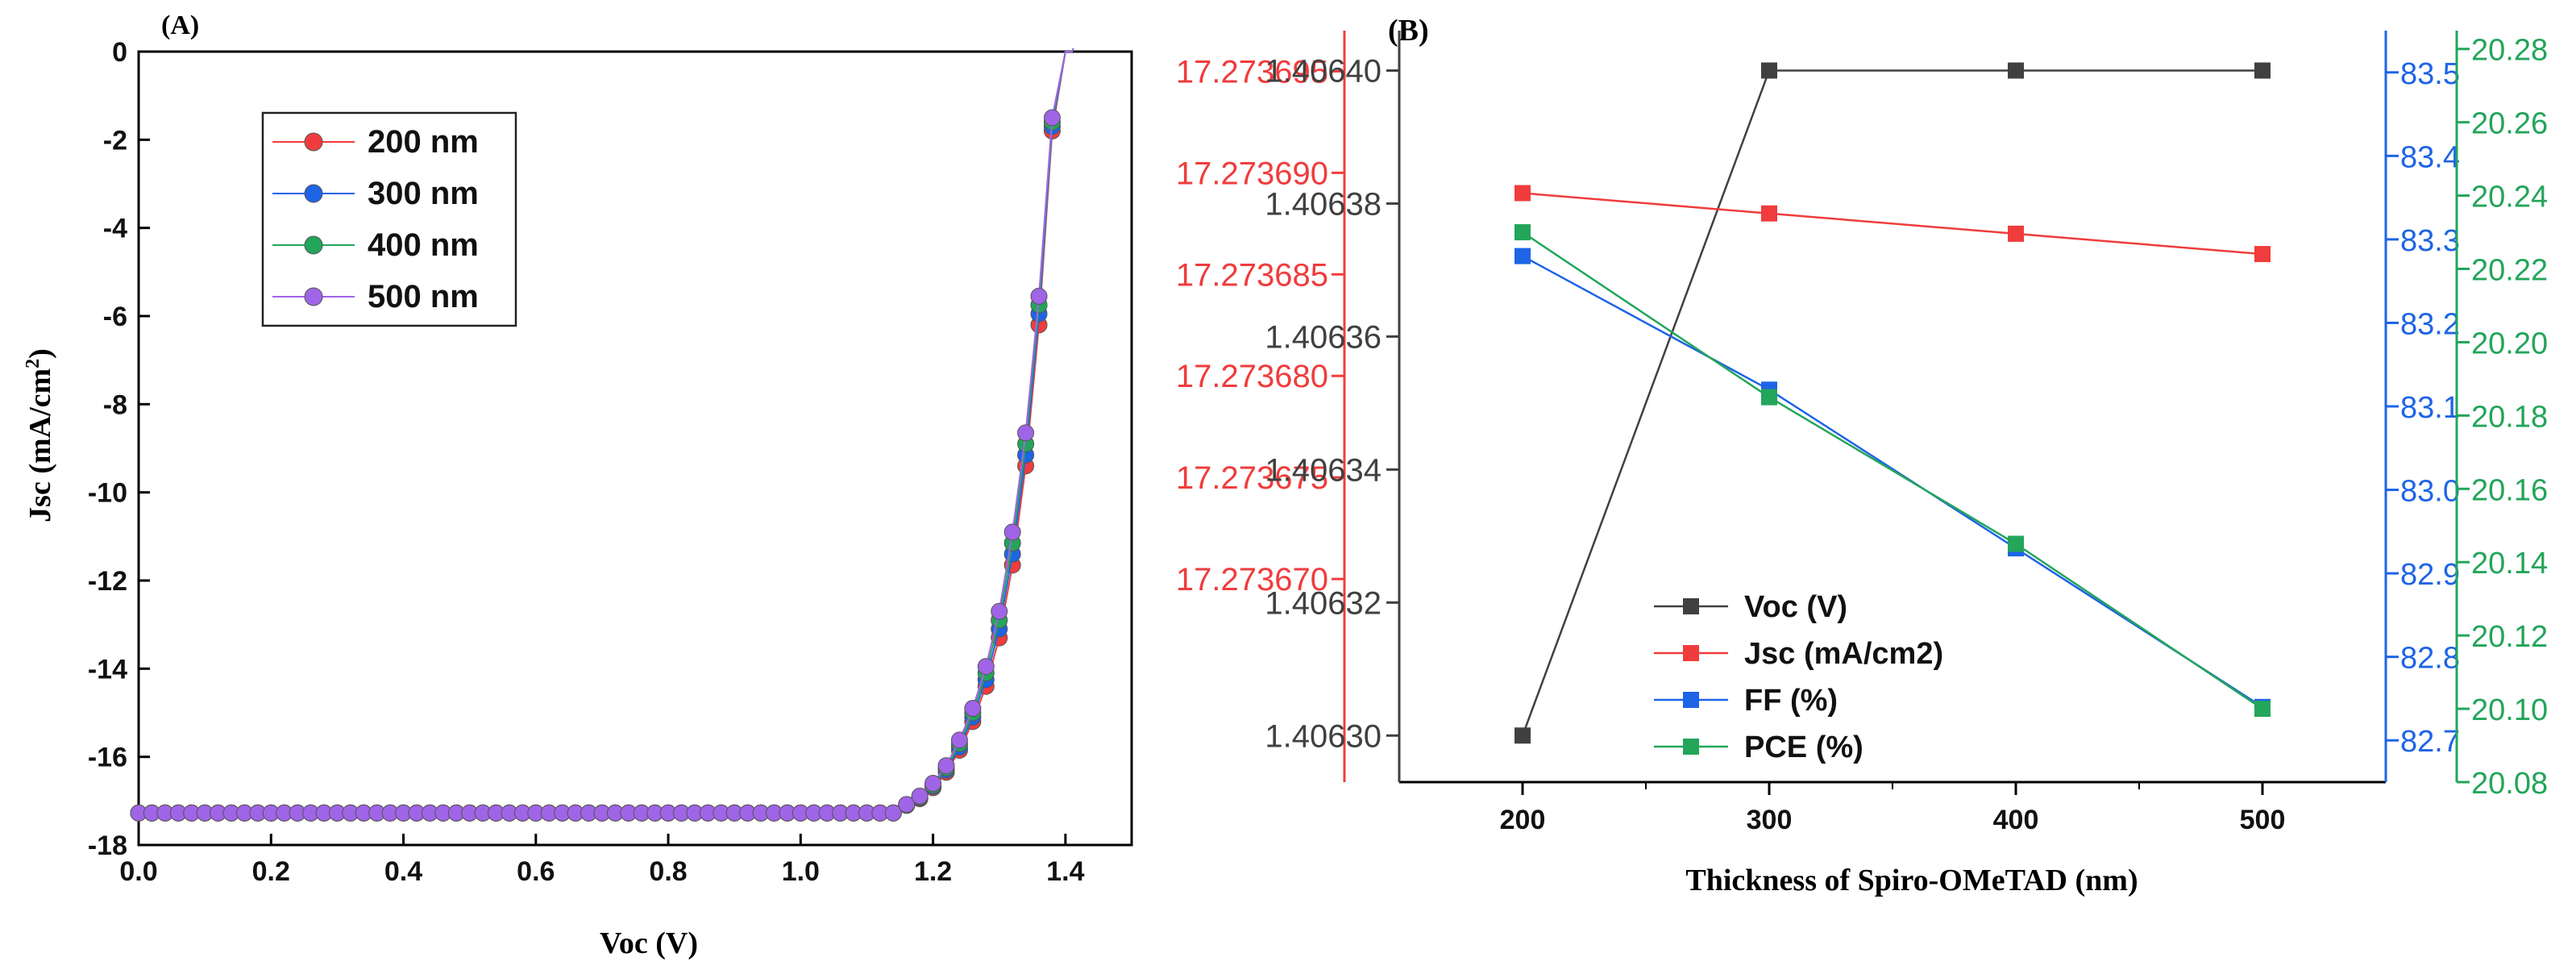 The image size is (2576, 974). What do you see at coordinates (138, 871) in the screenshot?
I see `x-tick-label: 0.0` at bounding box center [138, 871].